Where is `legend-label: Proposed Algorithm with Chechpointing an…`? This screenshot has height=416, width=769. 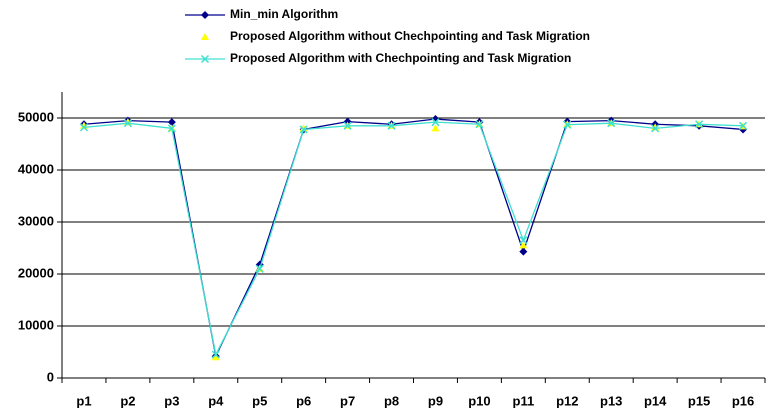 legend-label: Proposed Algorithm with Chechpointing an… is located at coordinates (400, 58).